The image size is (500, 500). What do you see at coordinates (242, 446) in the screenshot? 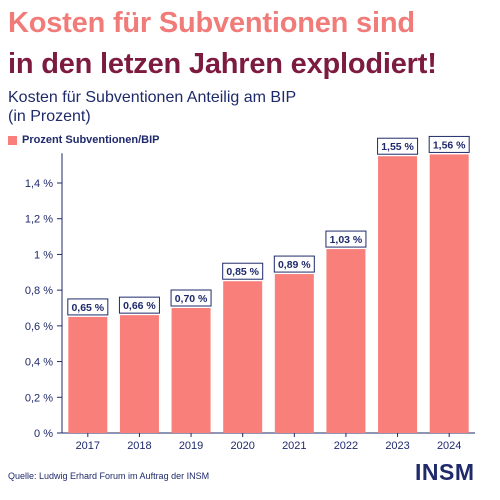
I see `x-tick-label: 2020` at bounding box center [242, 446].